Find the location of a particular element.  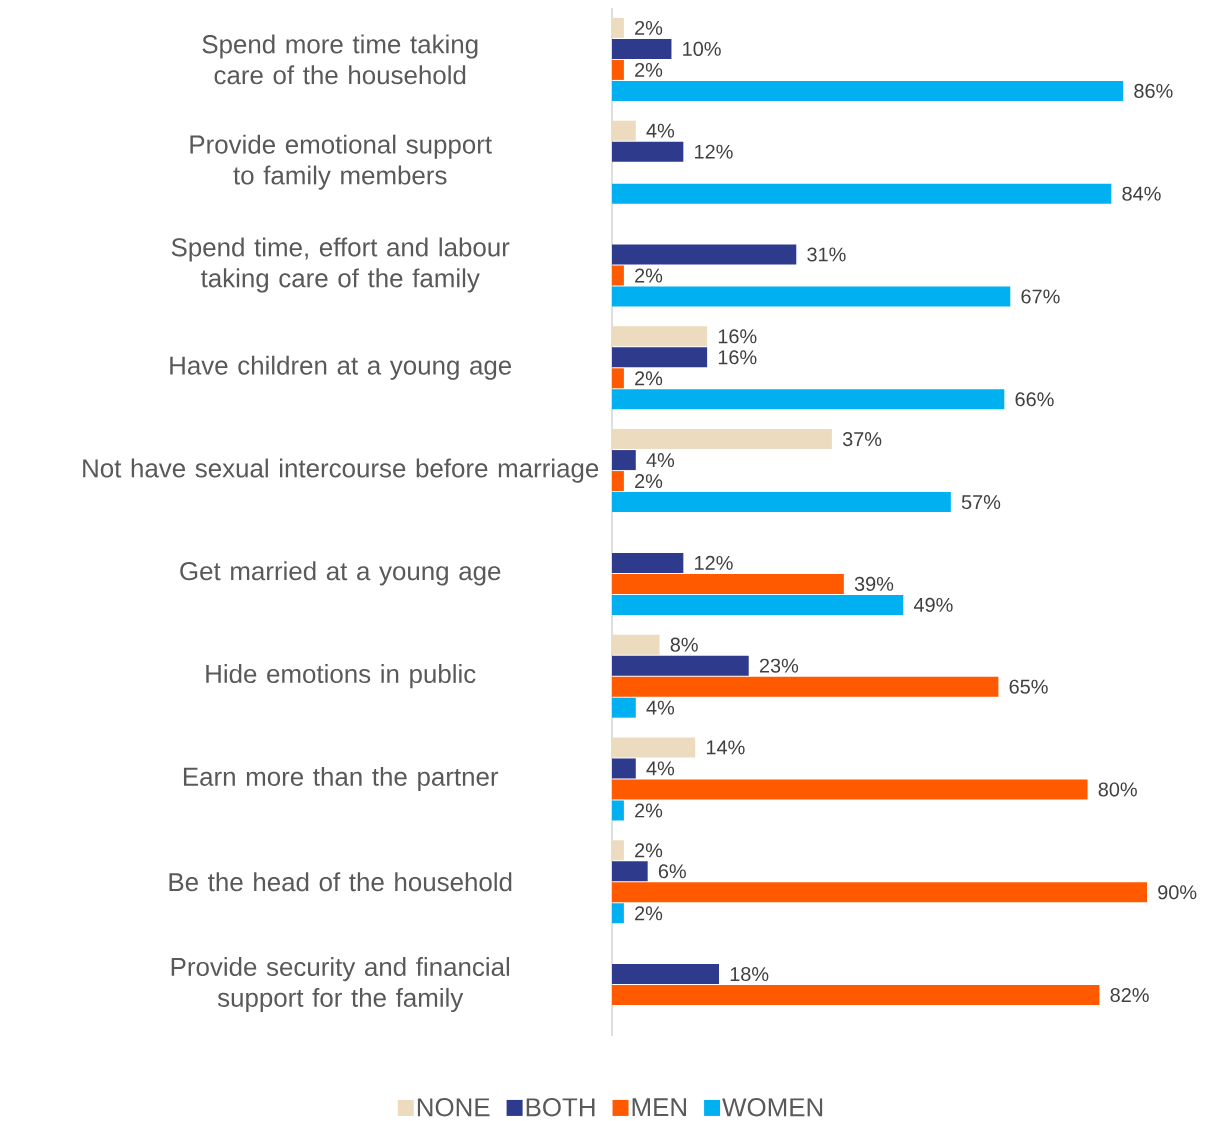

data-label: 23% is located at coordinates (779, 665).